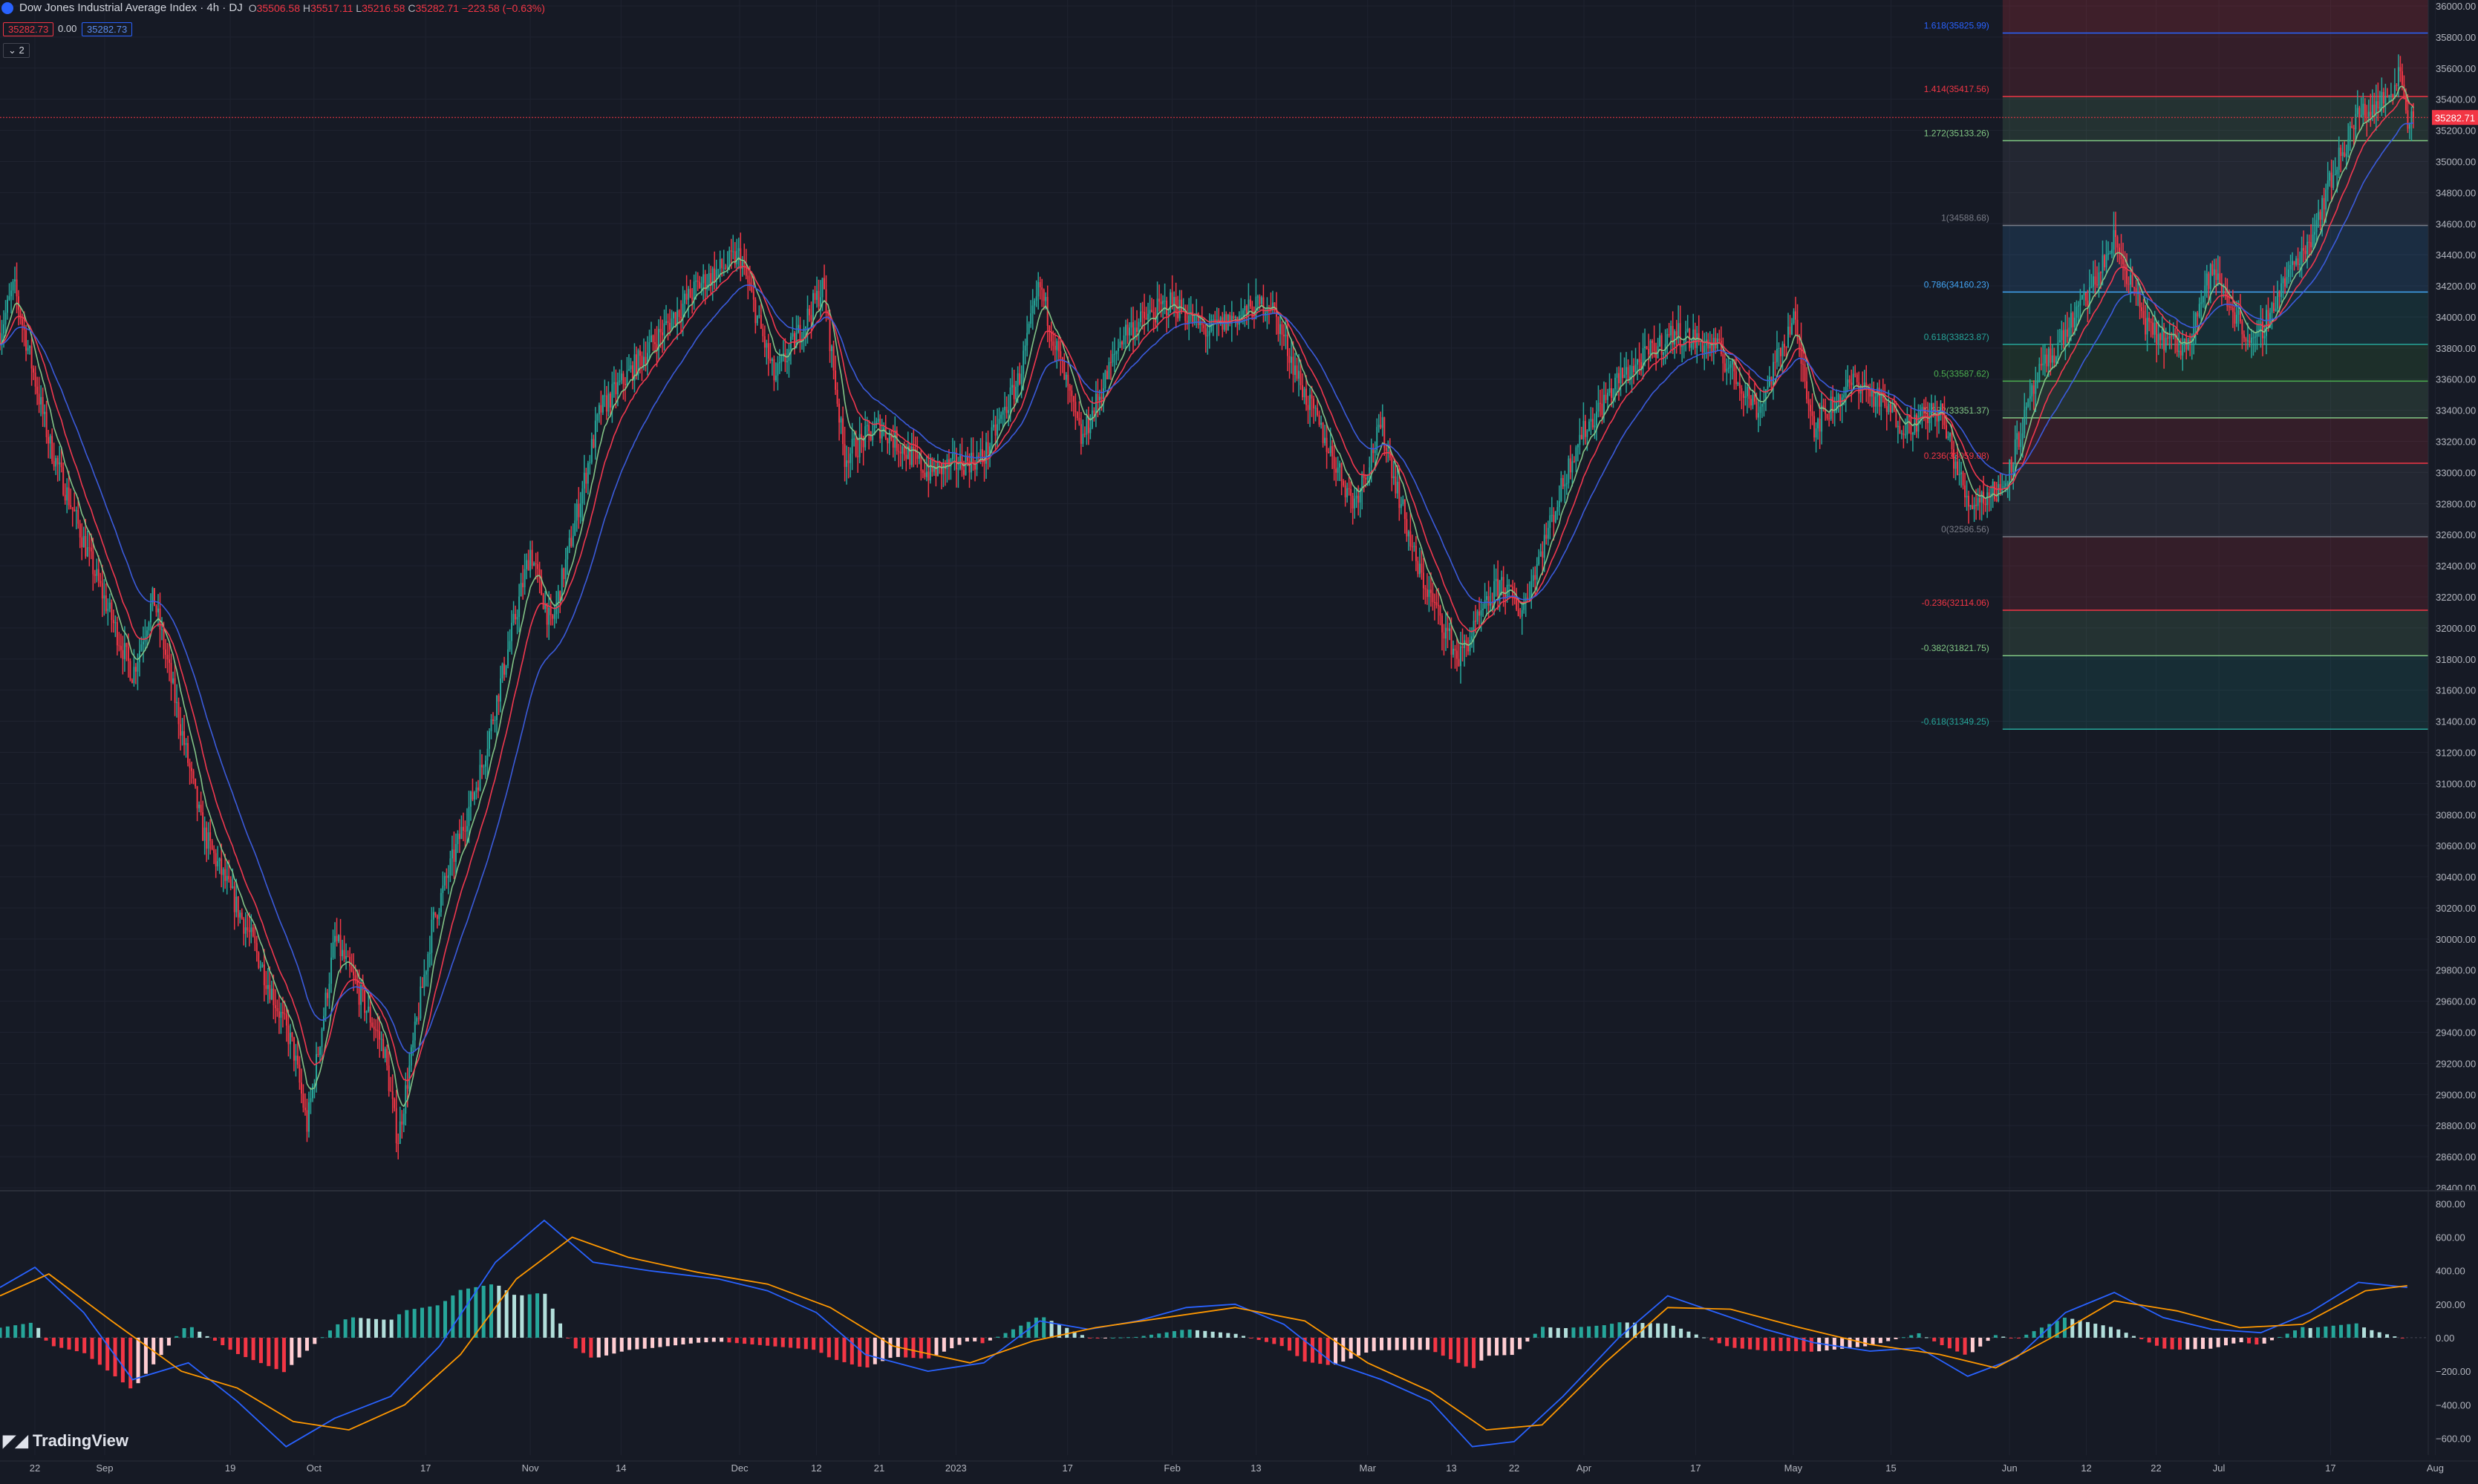  What do you see at coordinates (1957, 284) in the screenshot?
I see `fib-level-label: 0.786(34160.23)` at bounding box center [1957, 284].